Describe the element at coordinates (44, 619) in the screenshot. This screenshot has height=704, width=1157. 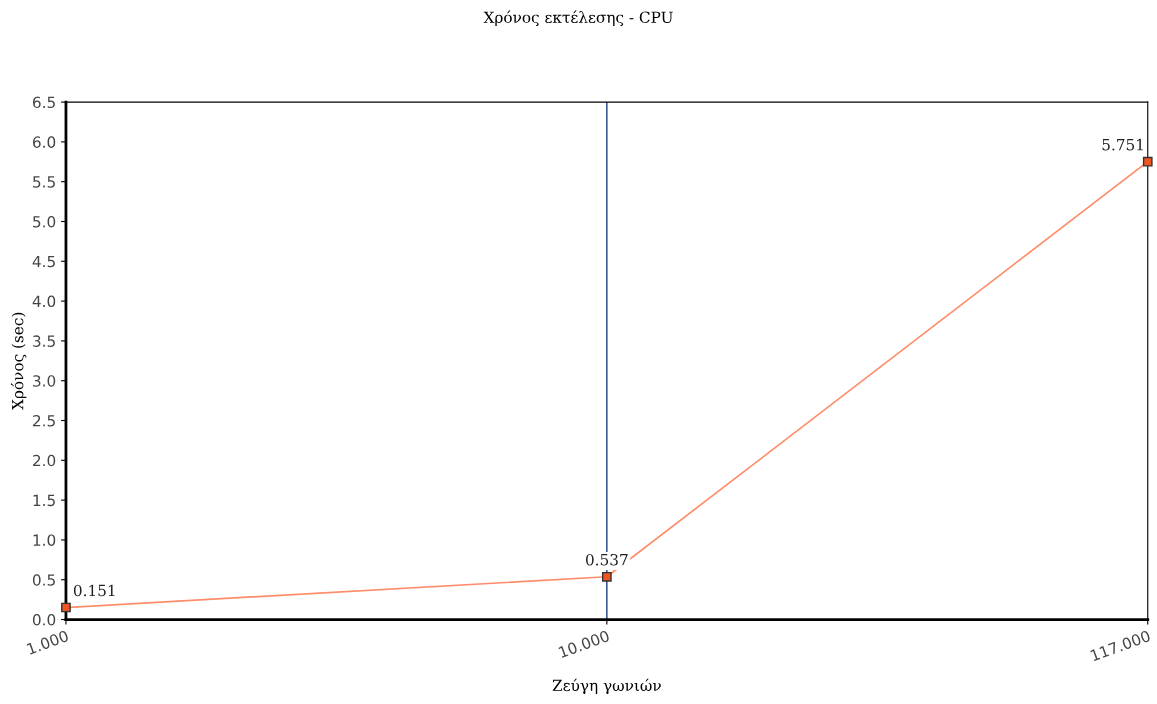
I see `y-tick-label: 0.0` at that location.